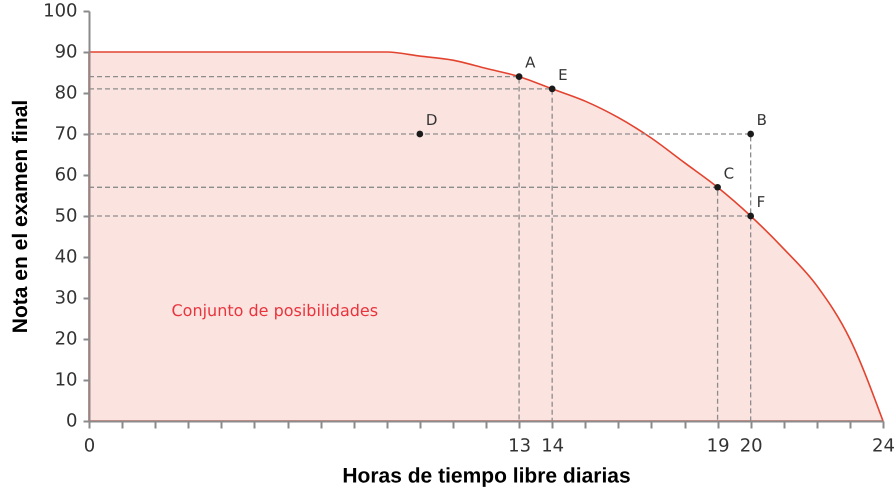 This screenshot has width=896, height=490. I want to click on annotation: E, so click(563, 75).